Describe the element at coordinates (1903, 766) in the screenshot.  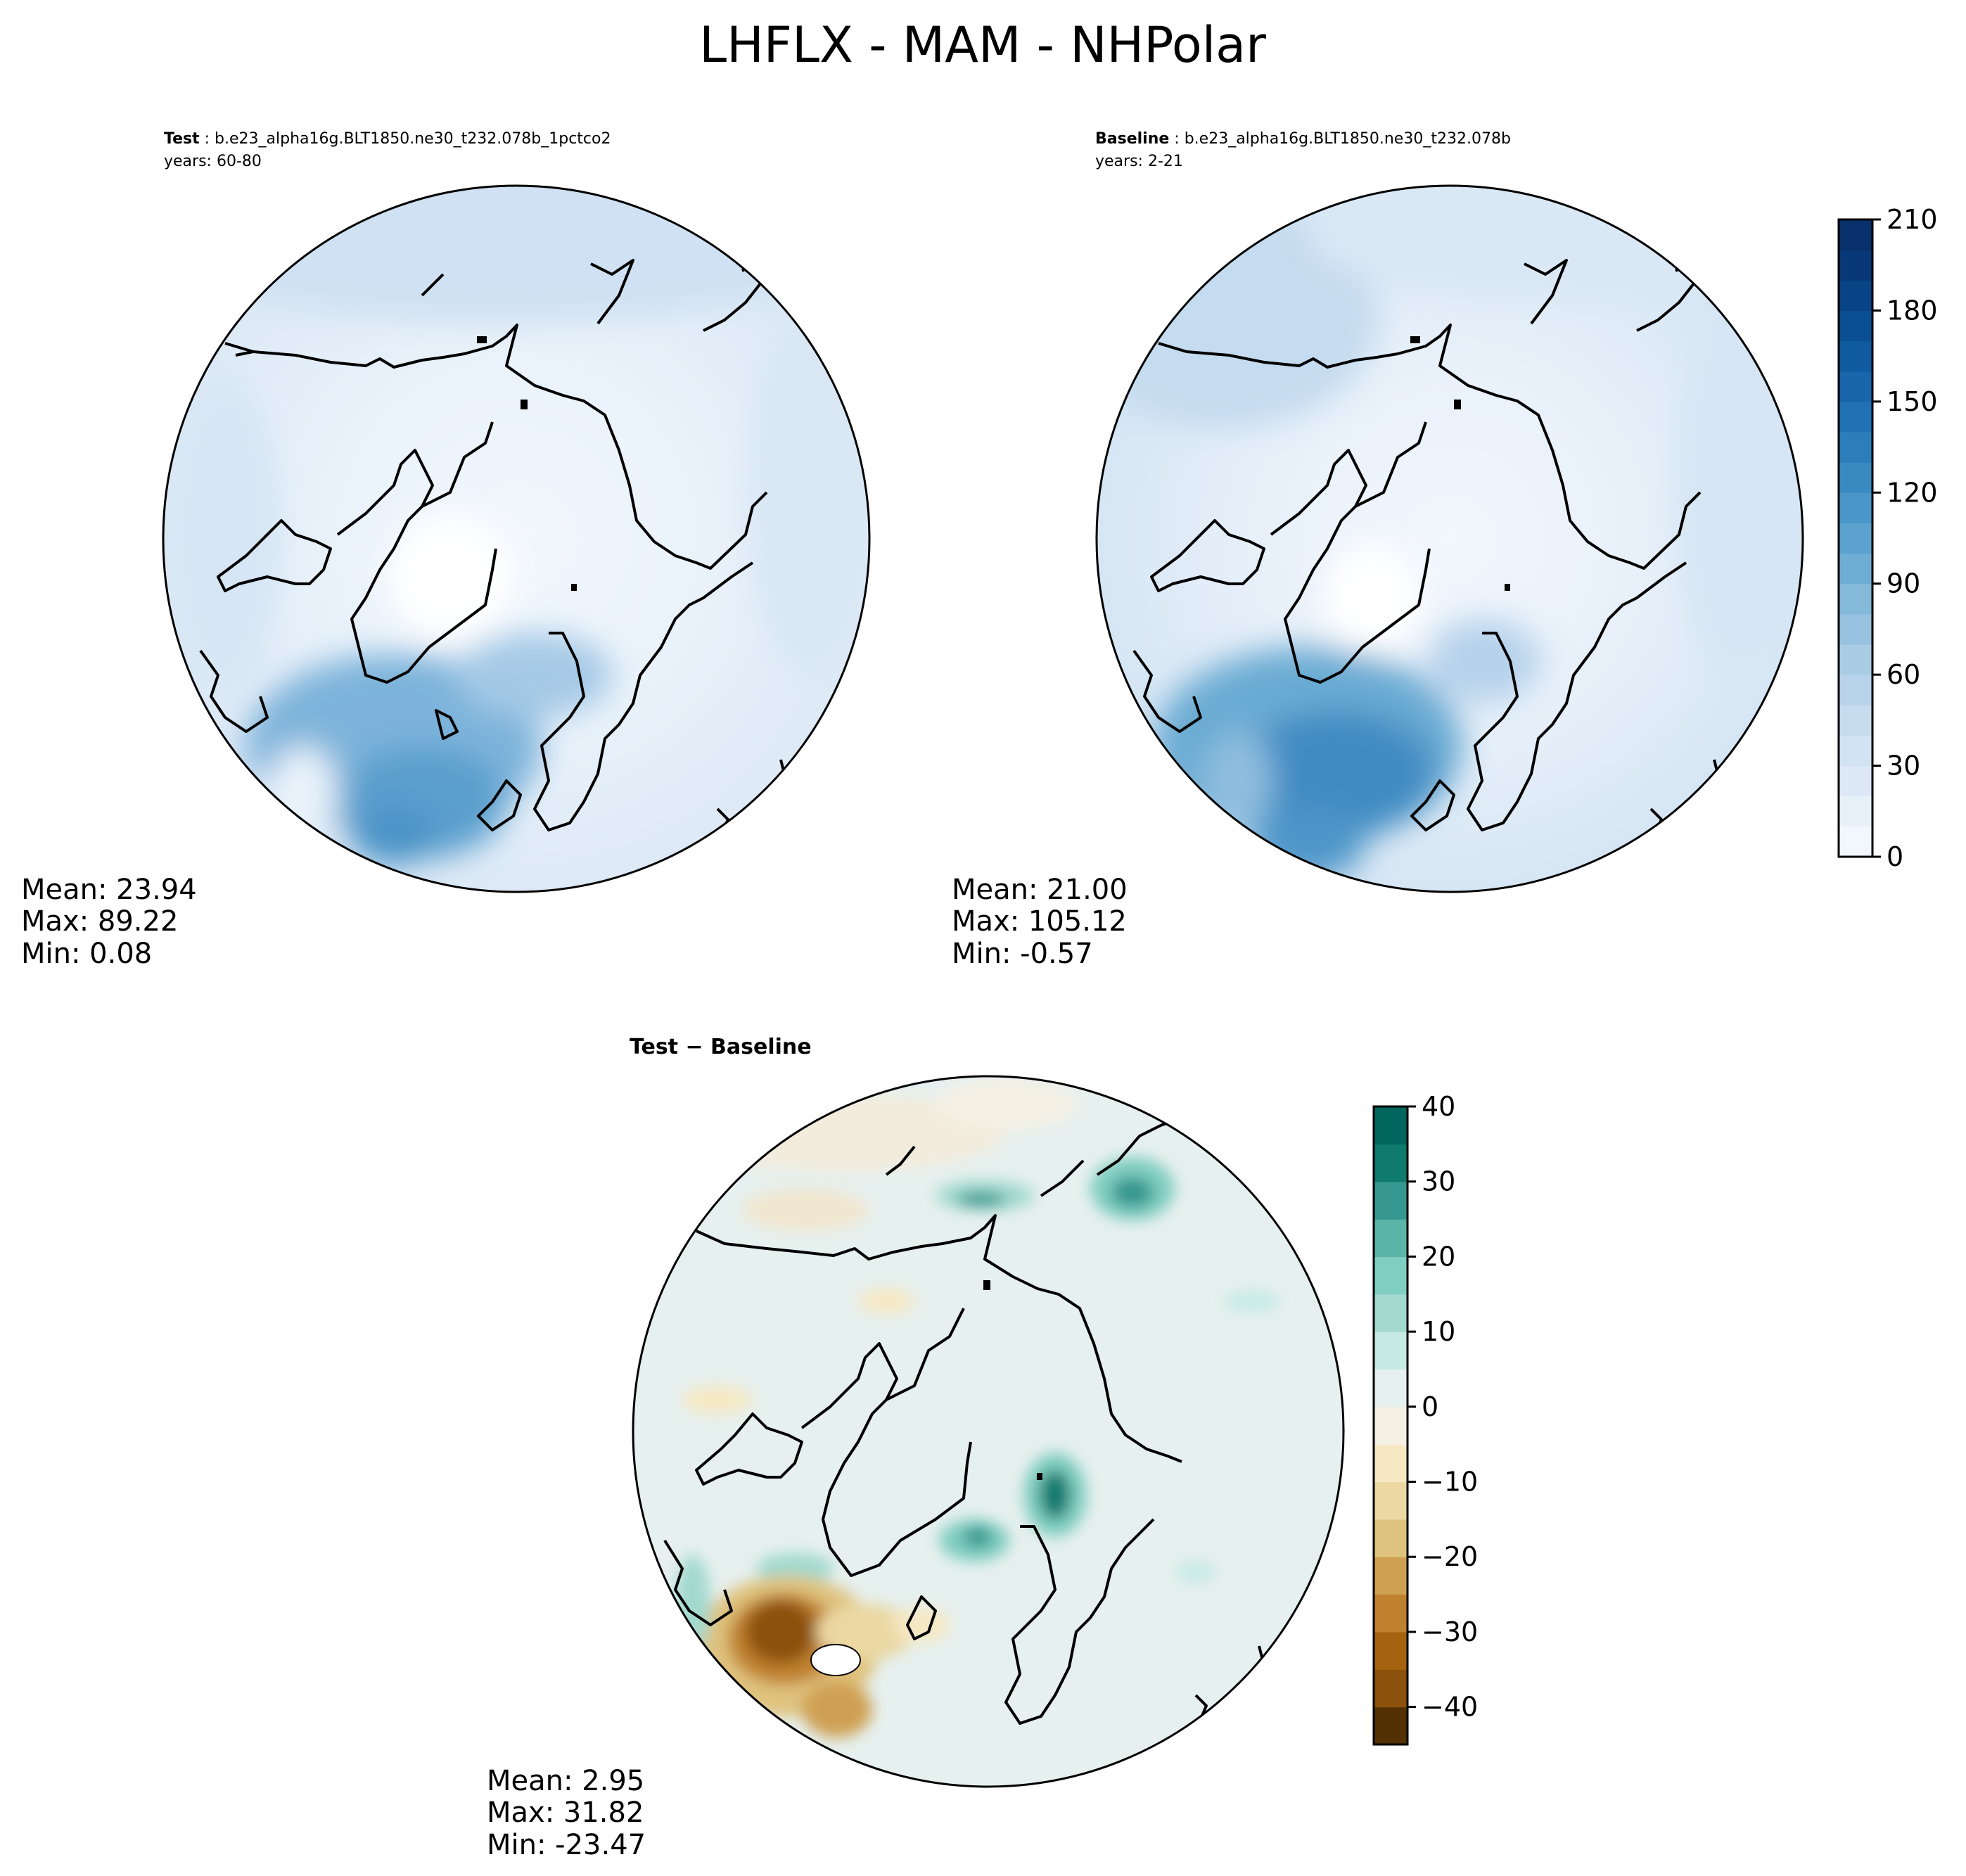
I see `colorbar-blues-tick-label: 30` at that location.